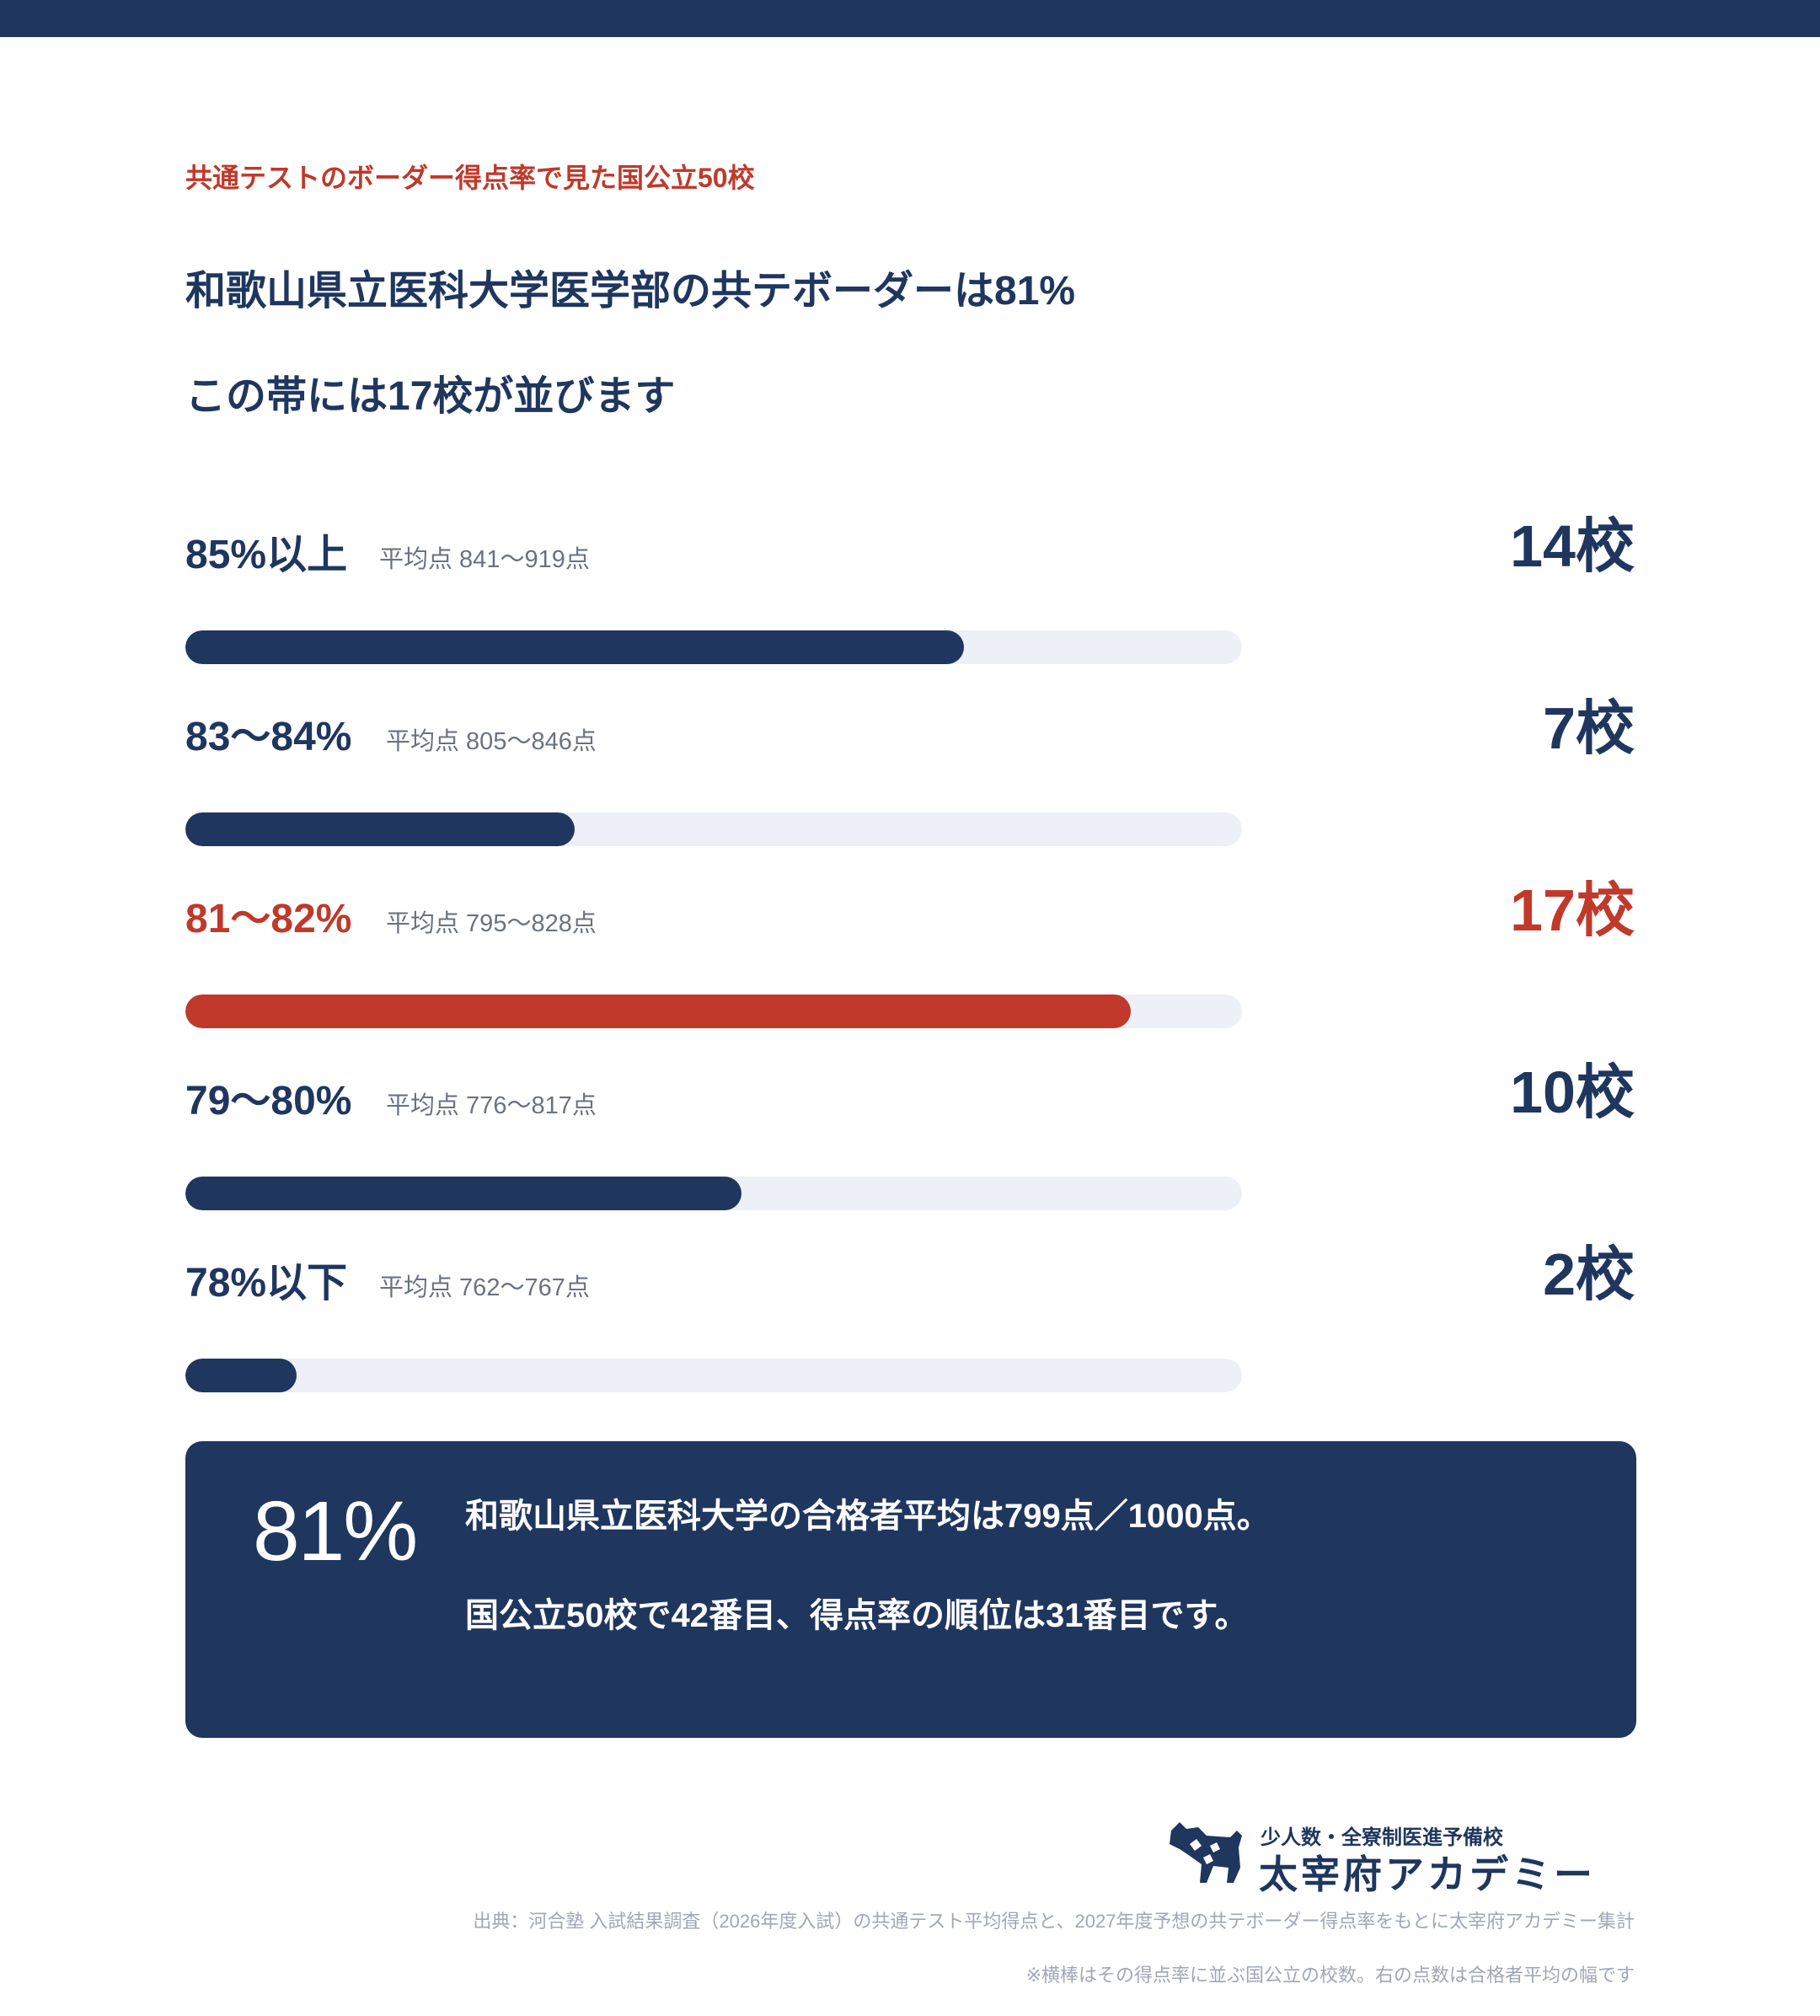 Image resolution: width=1820 pixels, height=2016 pixels. Describe the element at coordinates (1382, 1837) in the screenshot. I see `logo-tagline: 少人数・全寮制医進予備校` at that location.